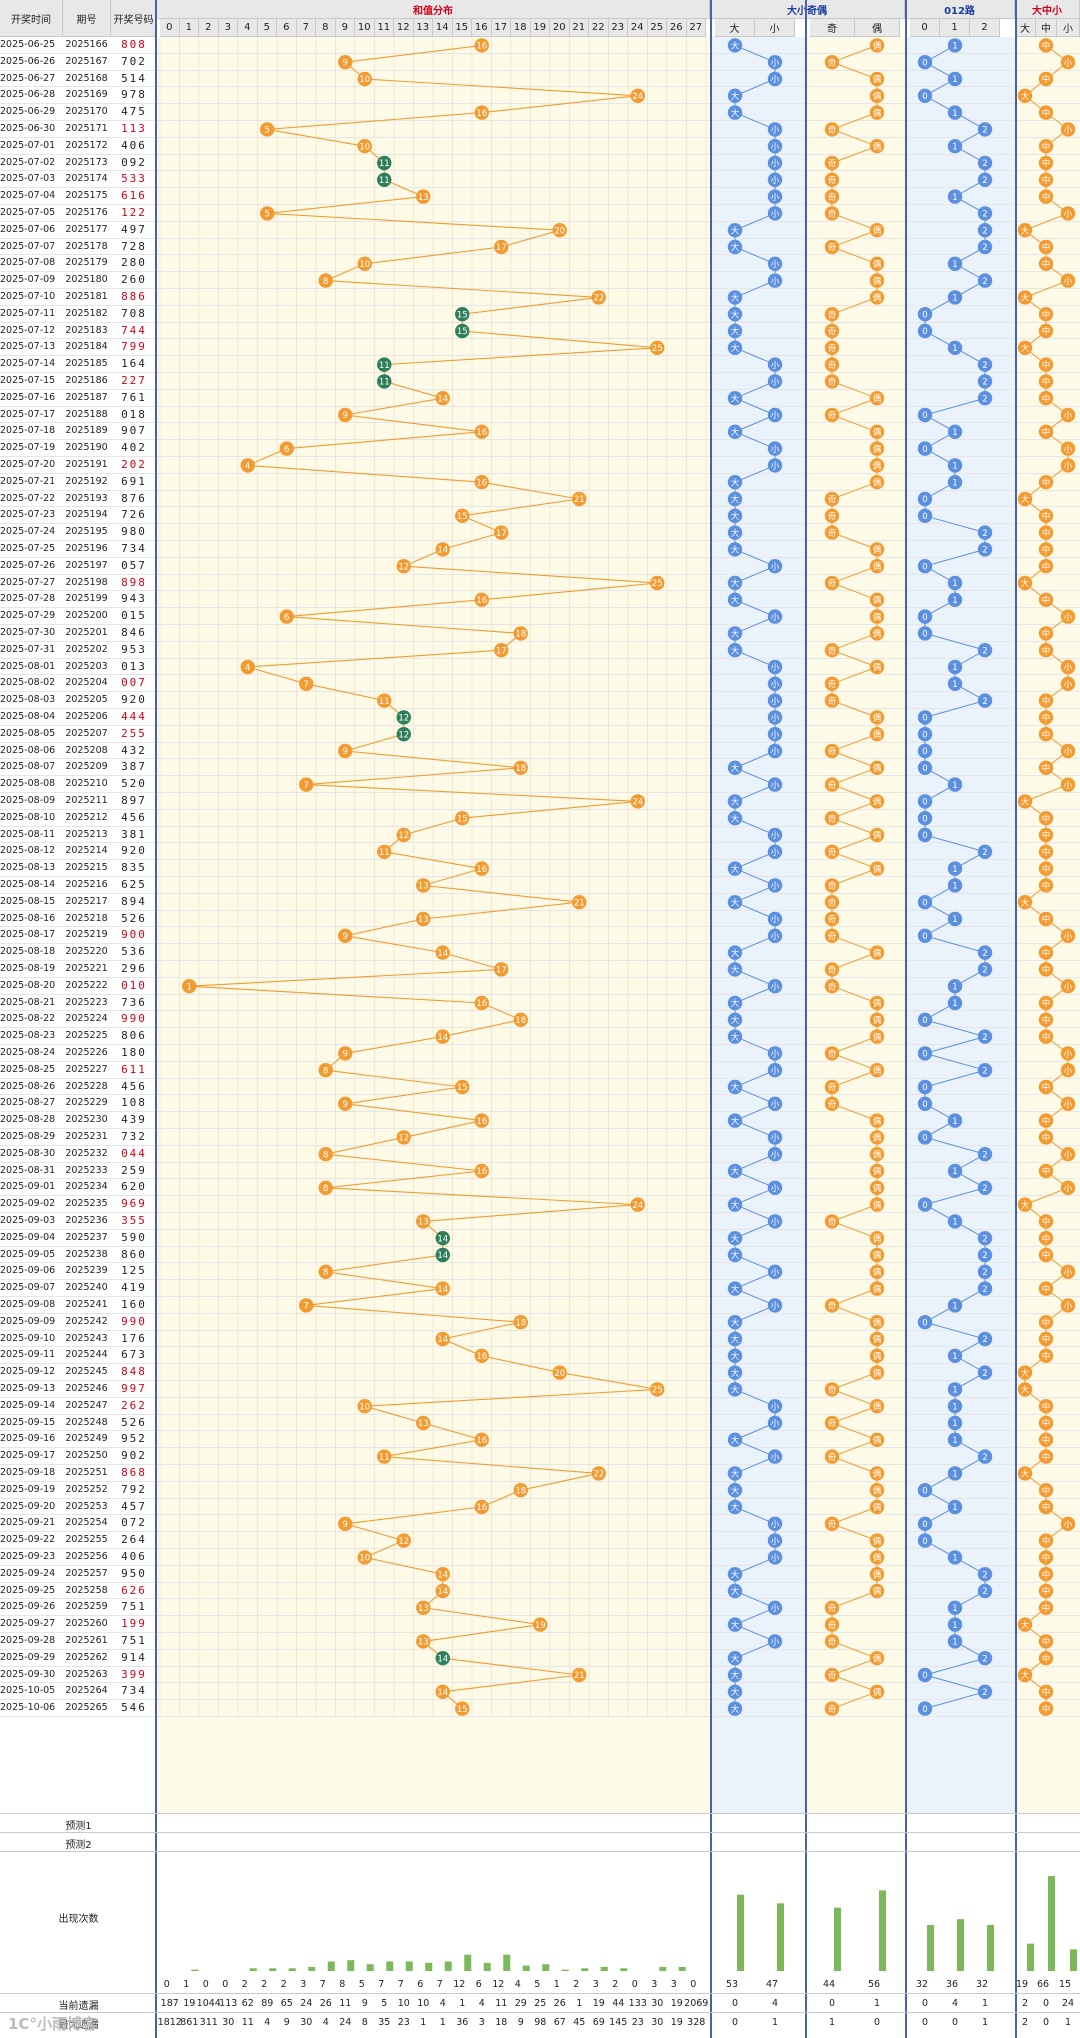 The width and height of the screenshot is (1080, 2038). I want to click on draw-row: 2025-09-08 2025241 160, so click(540, 1305).